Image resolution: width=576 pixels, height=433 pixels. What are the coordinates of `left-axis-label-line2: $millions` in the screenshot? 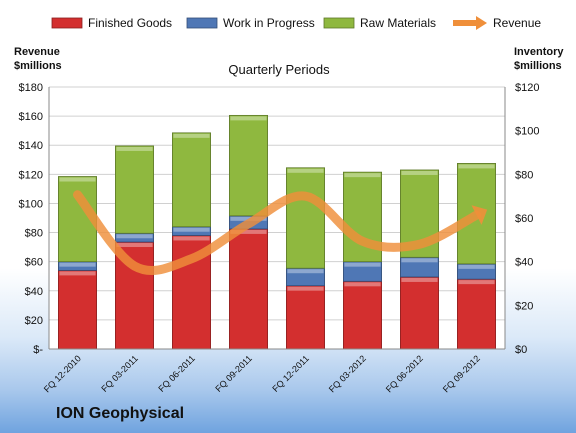 It's located at (38, 66).